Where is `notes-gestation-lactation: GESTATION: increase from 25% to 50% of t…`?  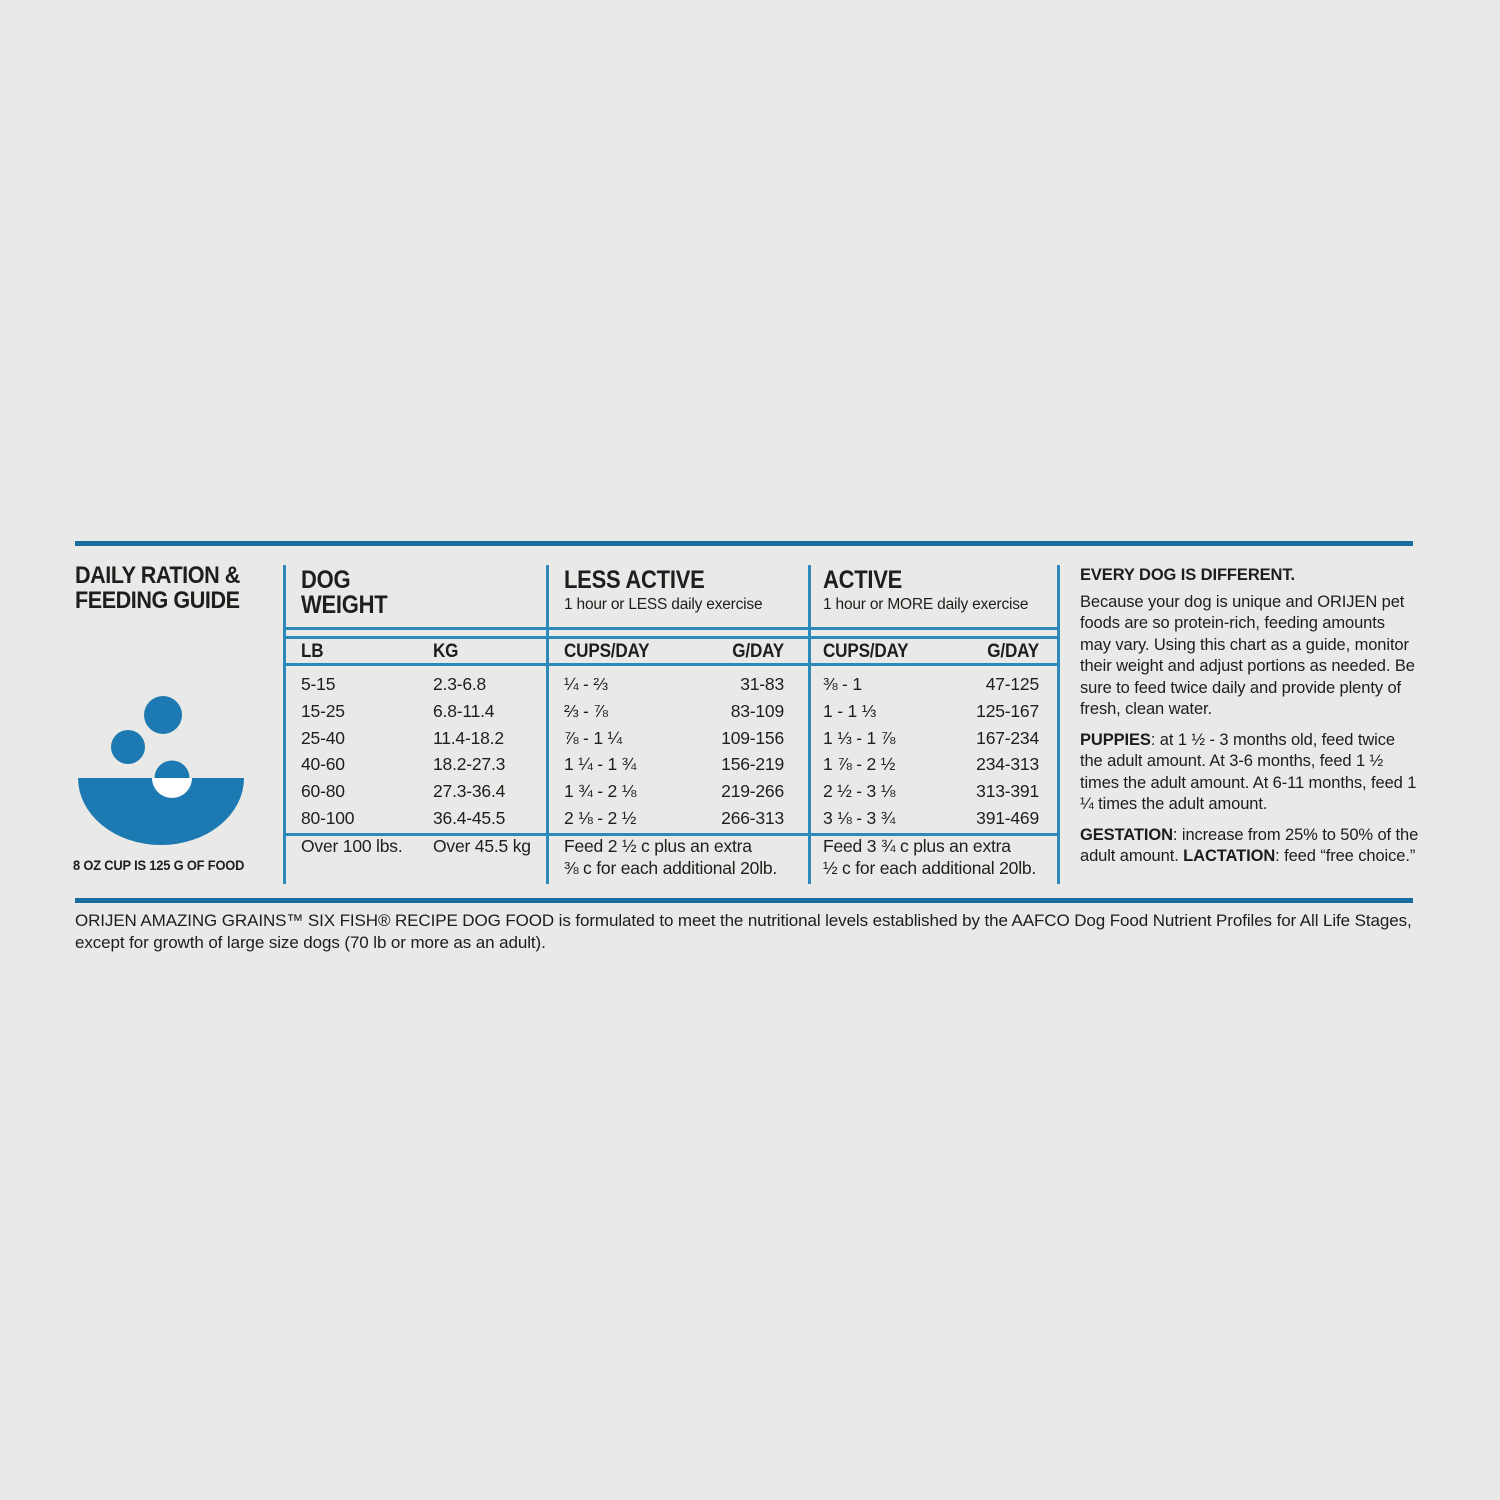
notes-gestation-lactation: GESTATION: increase from 25% to 50% of t… is located at coordinates (1250, 846).